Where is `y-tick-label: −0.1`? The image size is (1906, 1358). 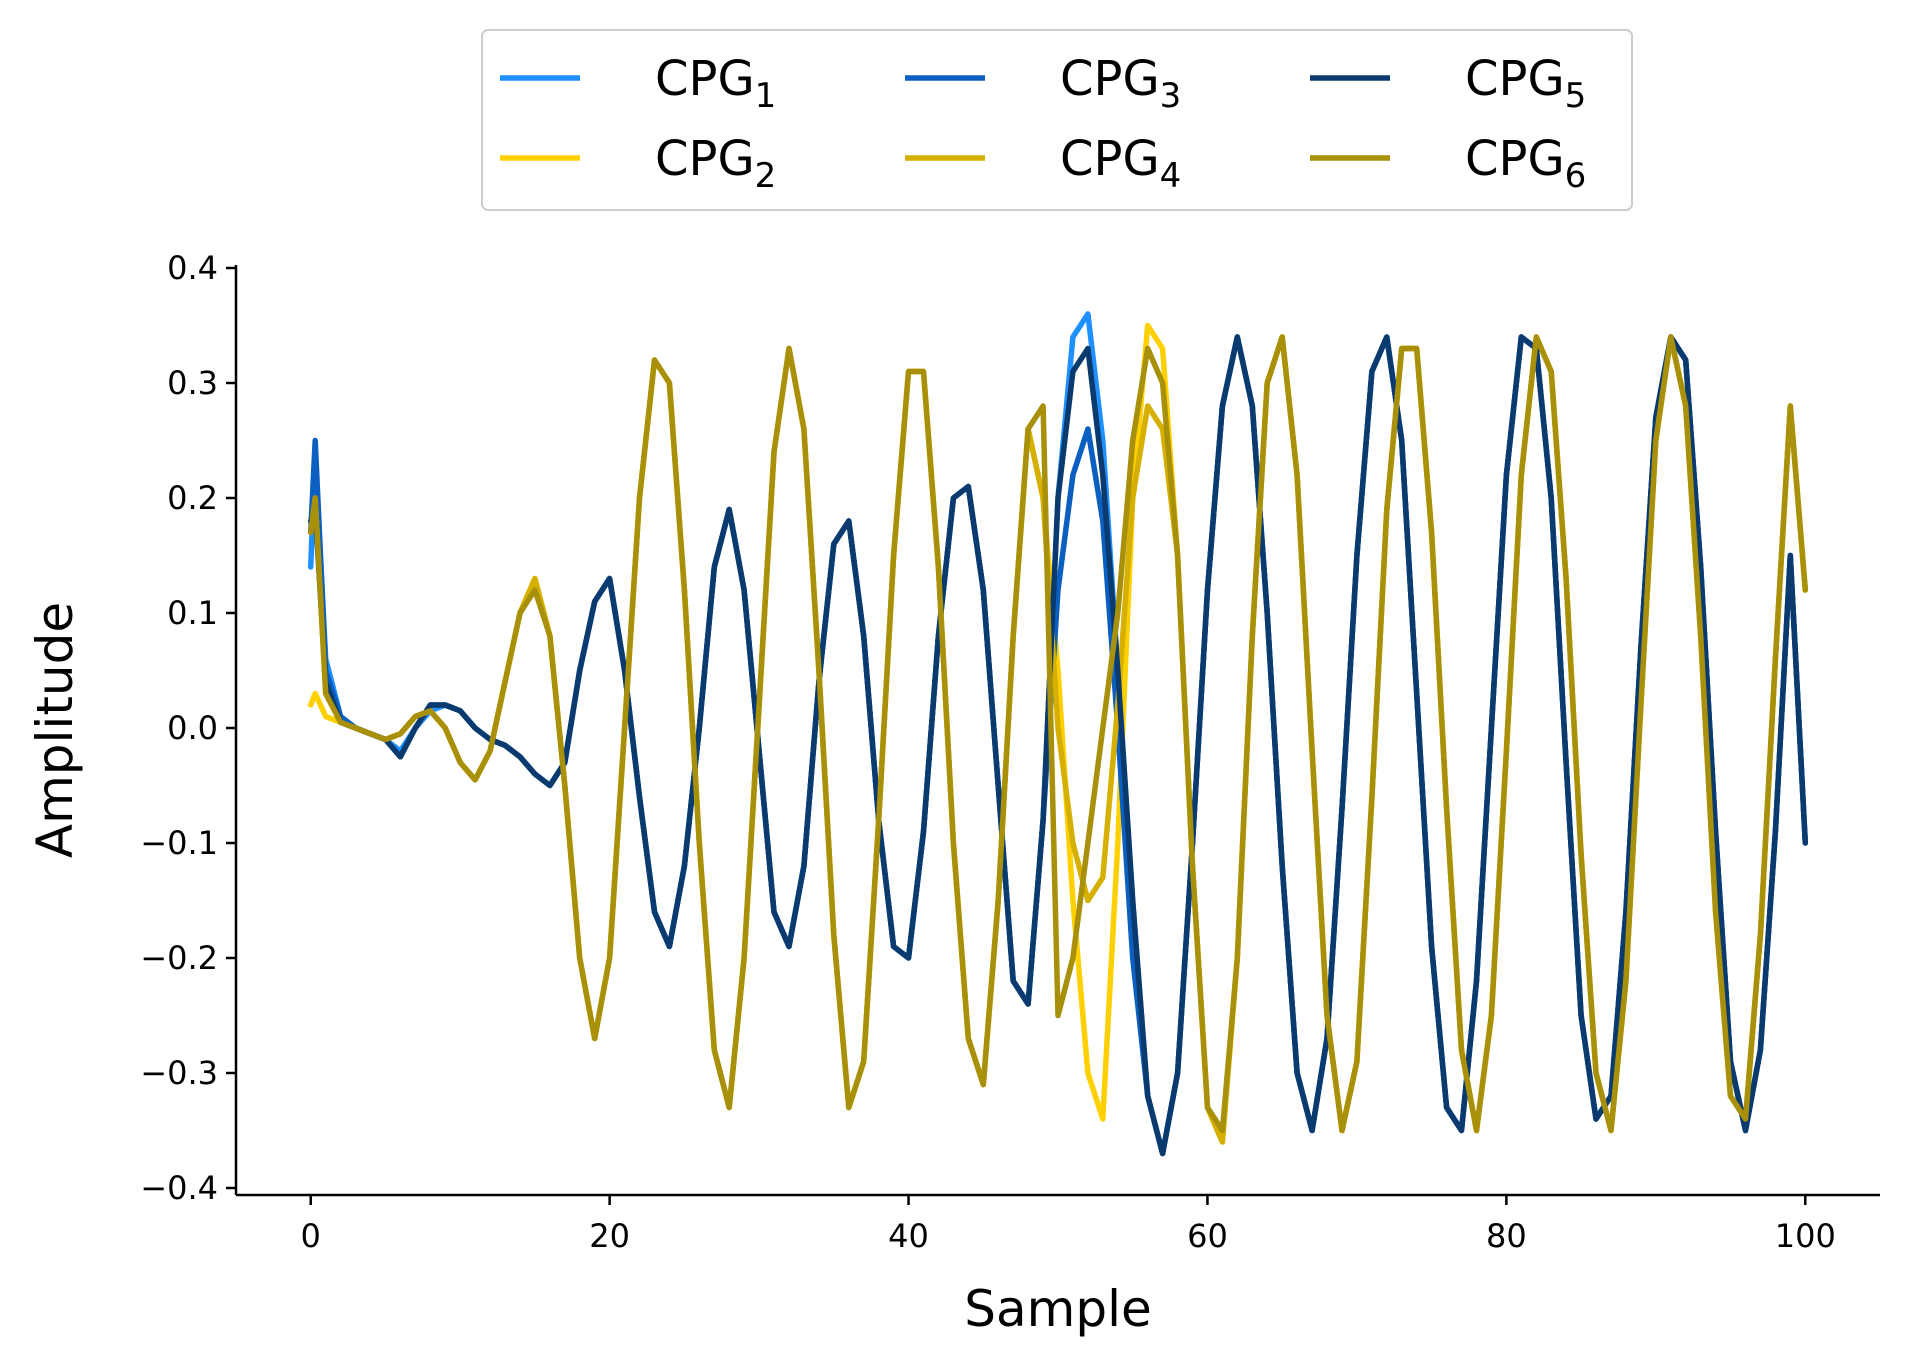 y-tick-label: −0.1 is located at coordinates (179, 843).